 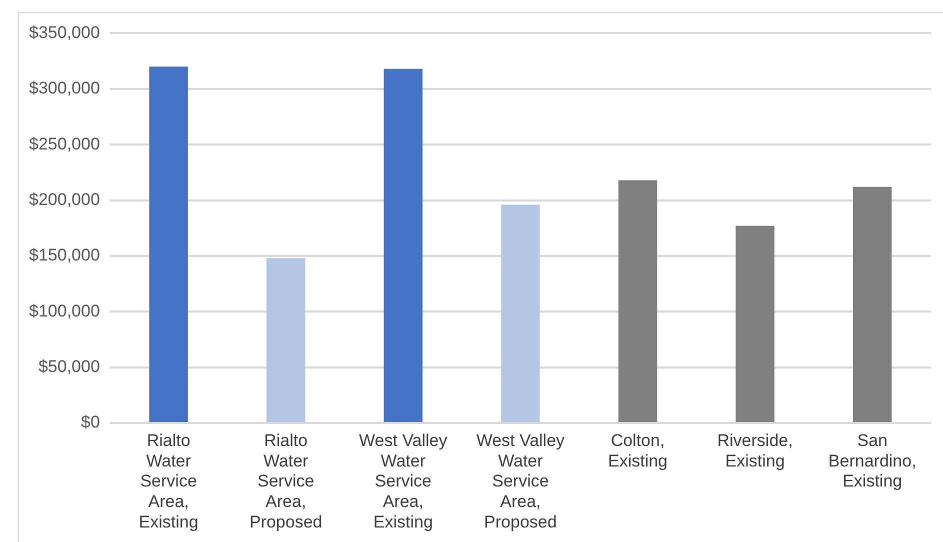 What do you see at coordinates (64, 199) in the screenshot?
I see `y-tick-label: $200,000` at bounding box center [64, 199].